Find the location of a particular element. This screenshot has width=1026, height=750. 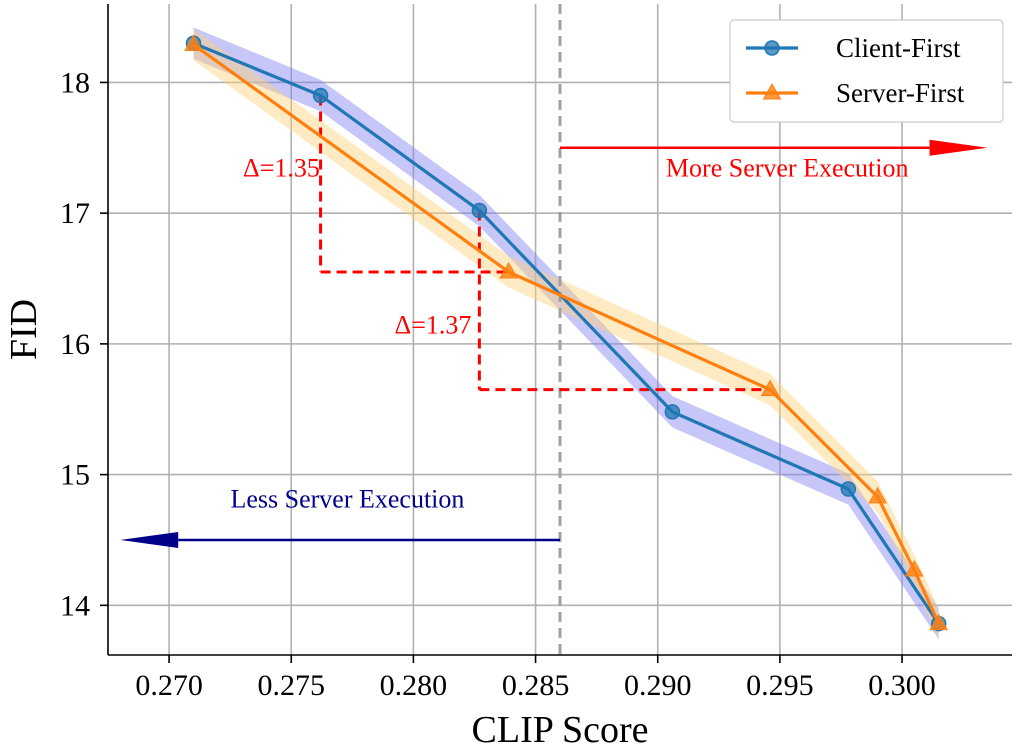

y-tick-label-3: 17 is located at coordinates (75, 213).